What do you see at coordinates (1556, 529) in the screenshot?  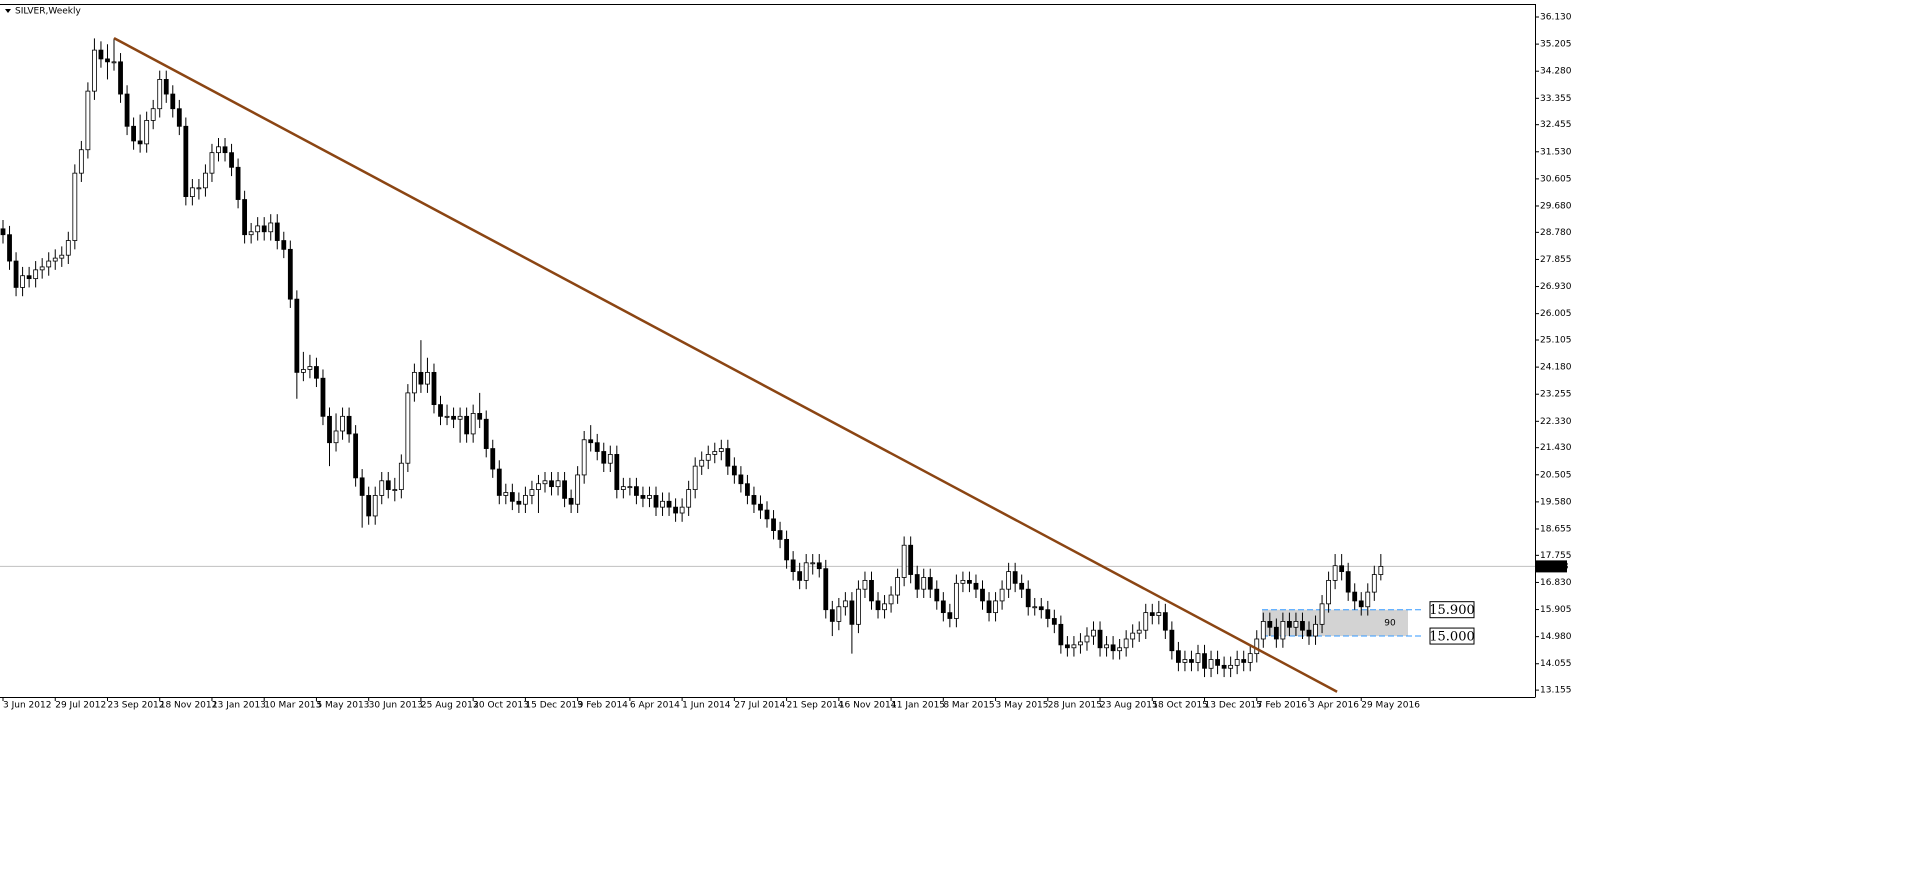 I see `y-tick-label: 18.655` at bounding box center [1556, 529].